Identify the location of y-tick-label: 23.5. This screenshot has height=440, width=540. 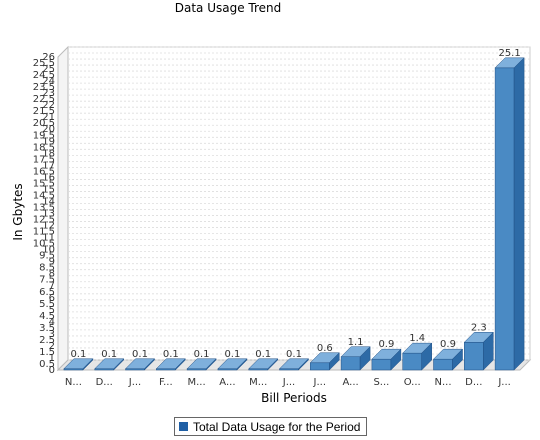
(44, 87).